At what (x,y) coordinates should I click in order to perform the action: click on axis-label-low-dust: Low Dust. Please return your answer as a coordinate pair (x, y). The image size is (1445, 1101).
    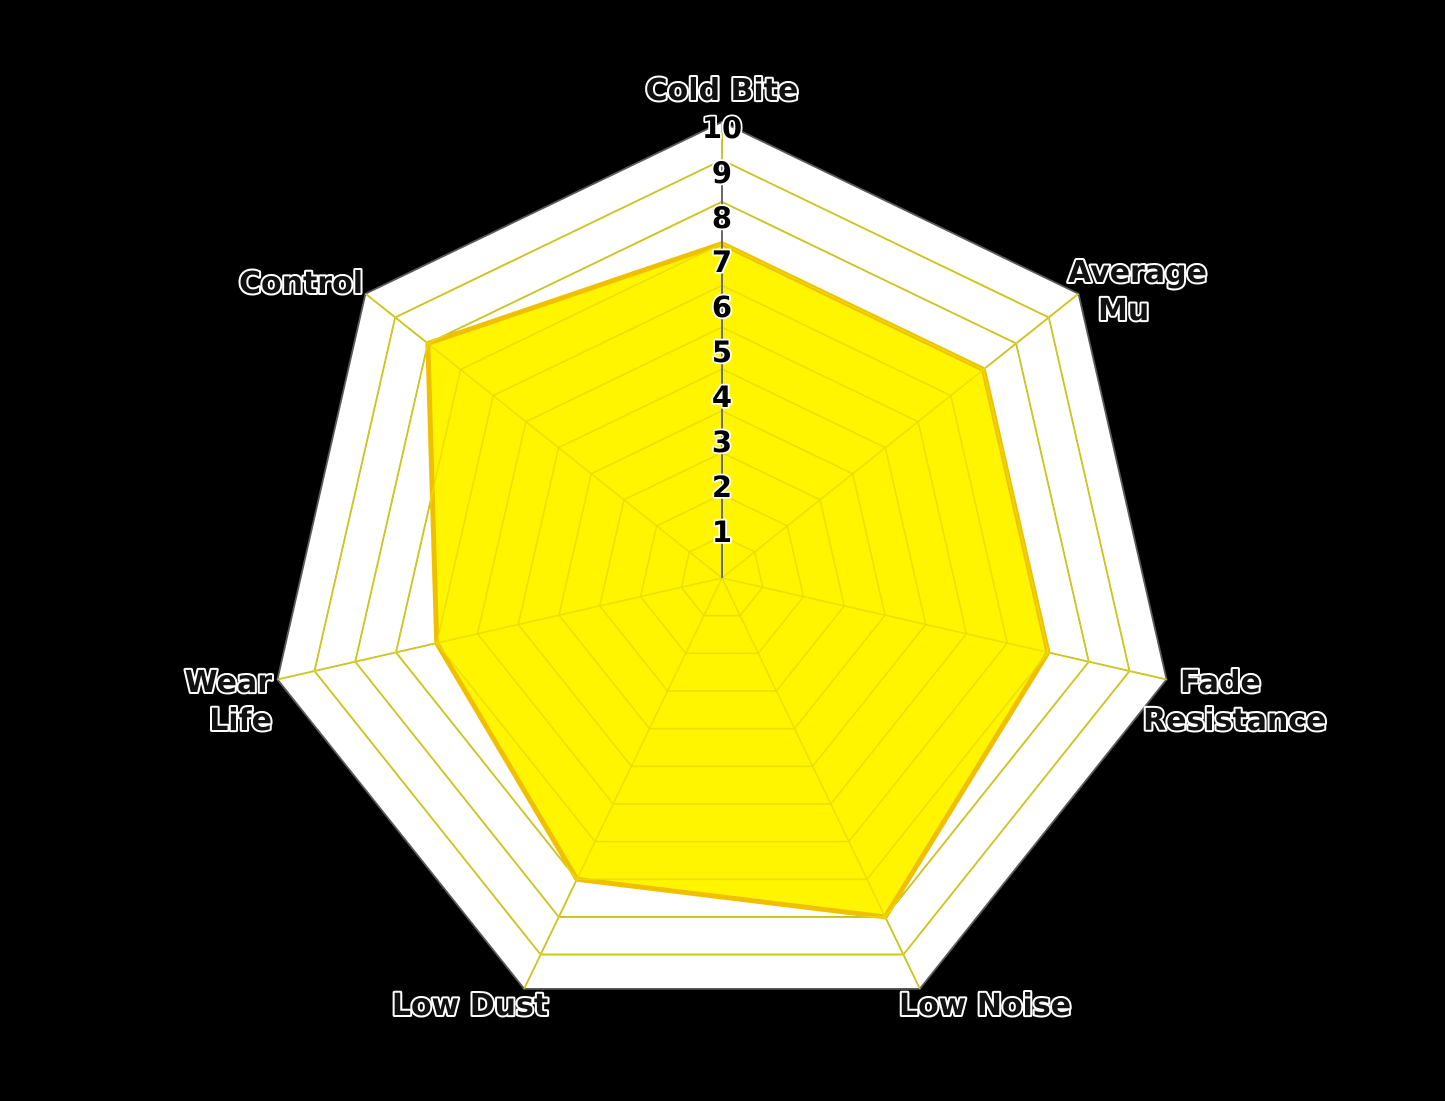
    Looking at the image, I should click on (470, 1005).